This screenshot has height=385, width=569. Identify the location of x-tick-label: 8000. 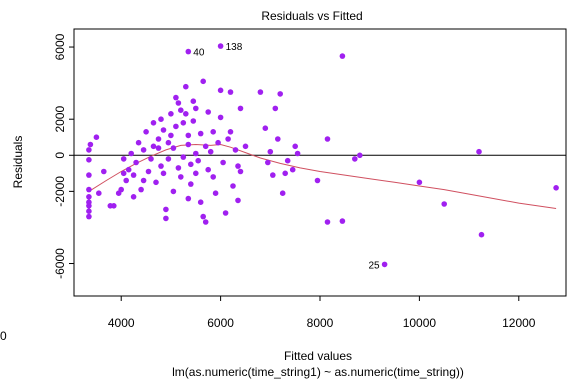
(320, 323).